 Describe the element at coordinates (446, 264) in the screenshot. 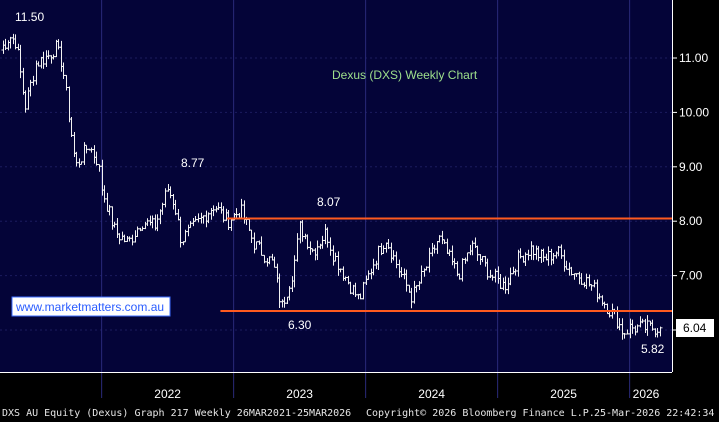

I see `horizontal-levels` at that location.